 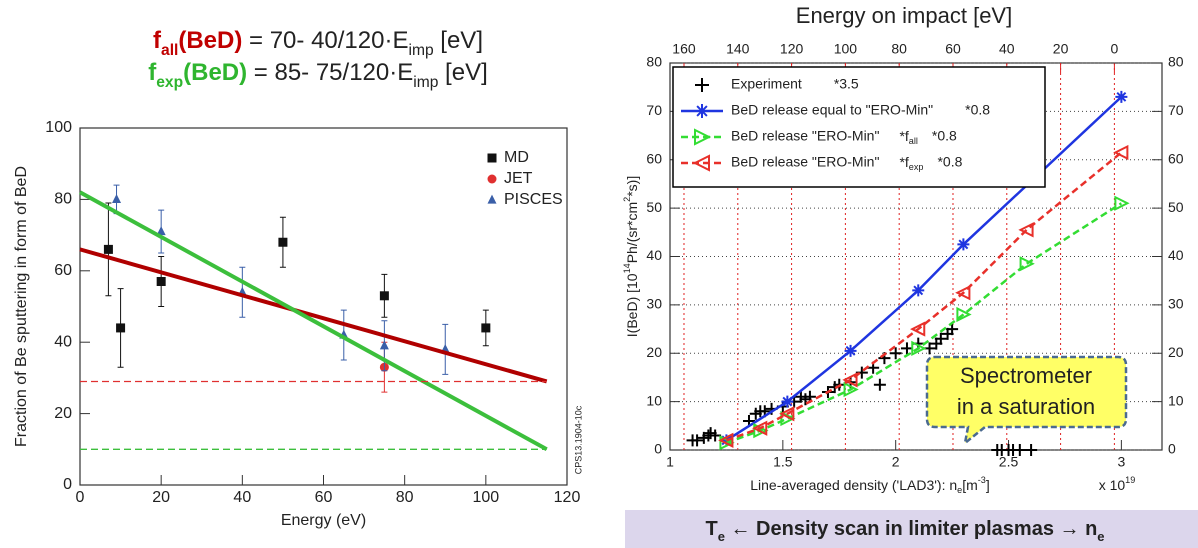 What do you see at coordinates (959, 490) in the screenshot?
I see `x-axis-label-part: e` at bounding box center [959, 490].